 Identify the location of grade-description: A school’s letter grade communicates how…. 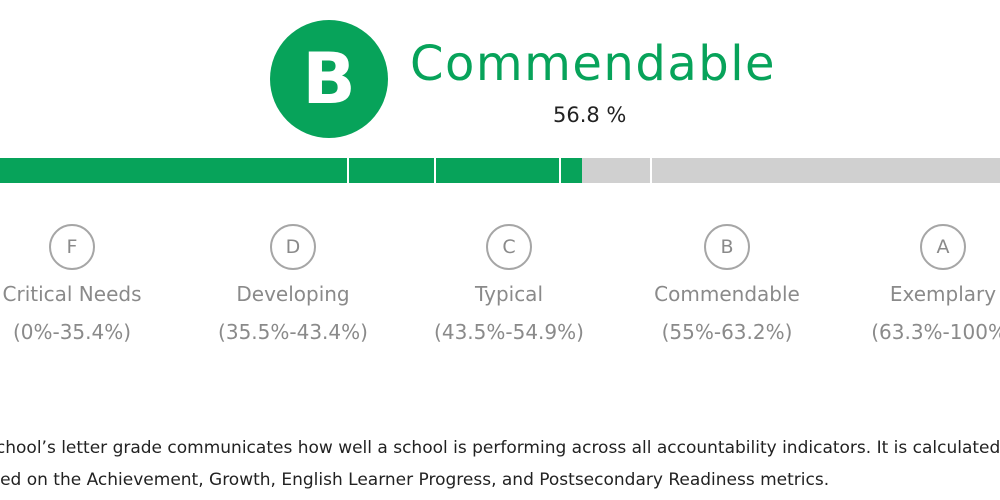
(500, 464).